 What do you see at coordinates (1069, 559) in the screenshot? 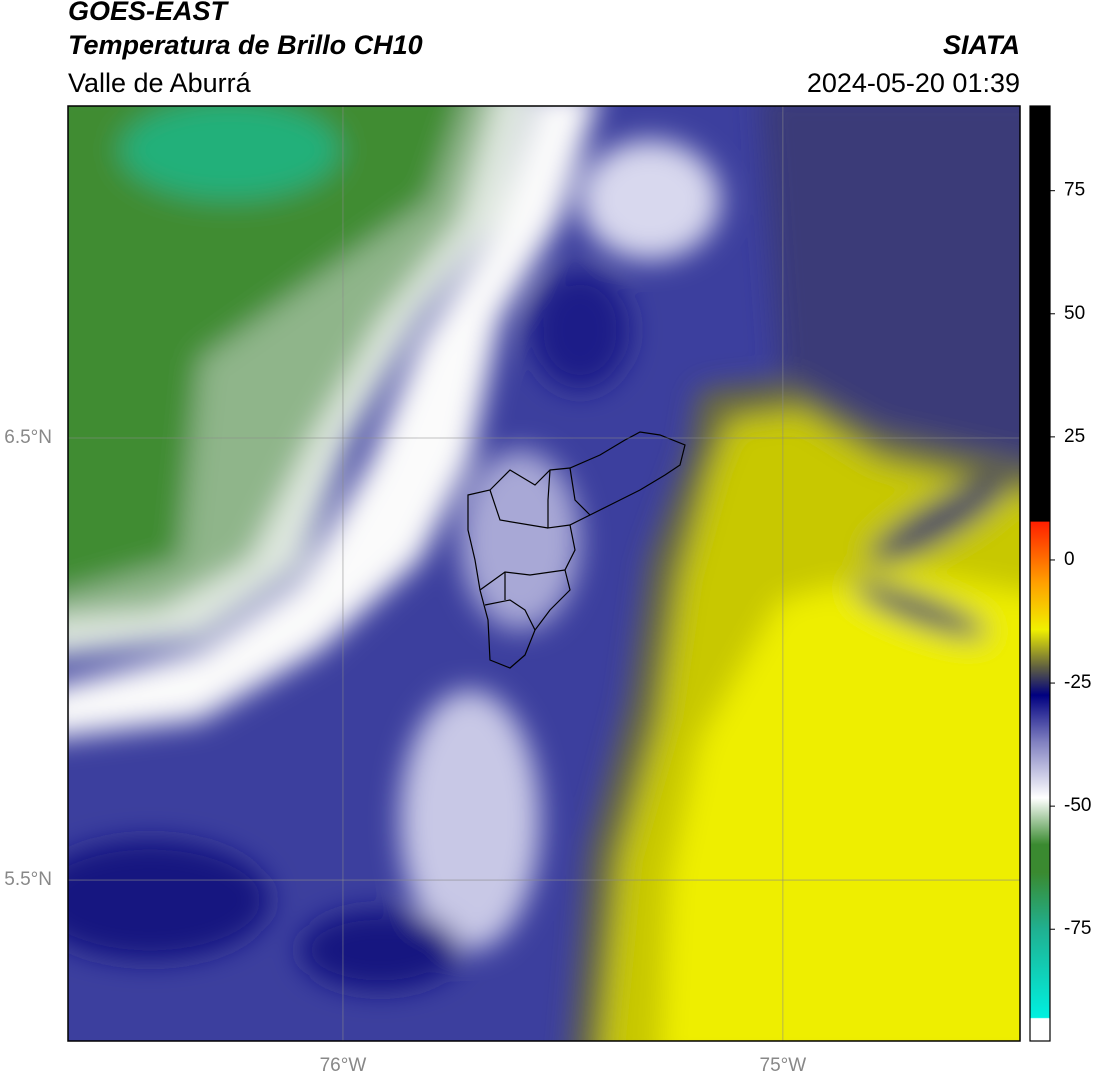
I see `colorbar-tick-label: 0` at bounding box center [1069, 559].